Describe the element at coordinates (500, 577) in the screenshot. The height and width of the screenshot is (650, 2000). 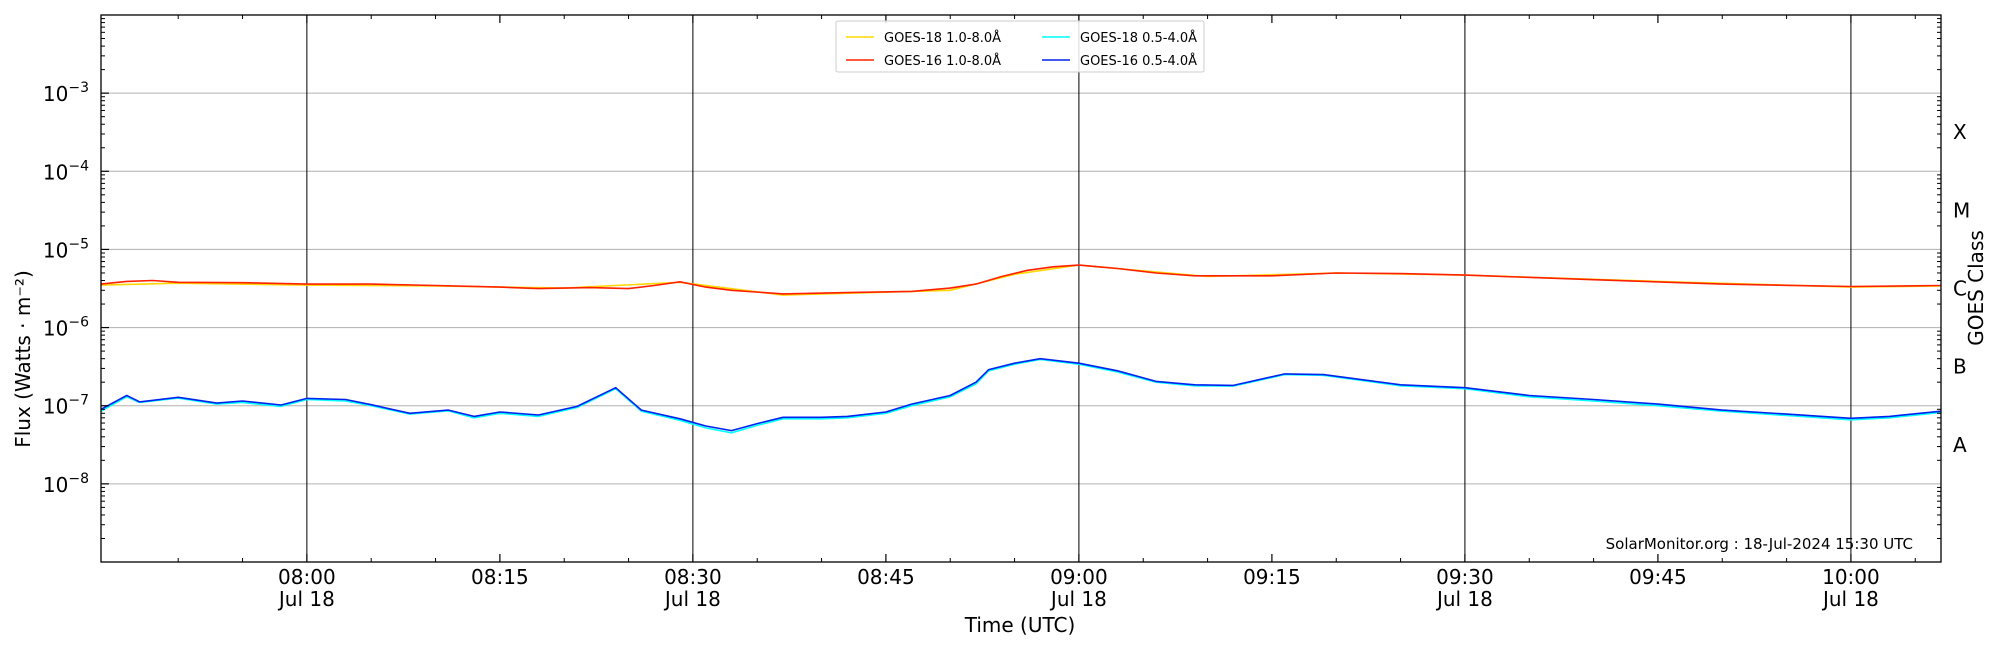
I see `x-tick-label: 08:15` at that location.